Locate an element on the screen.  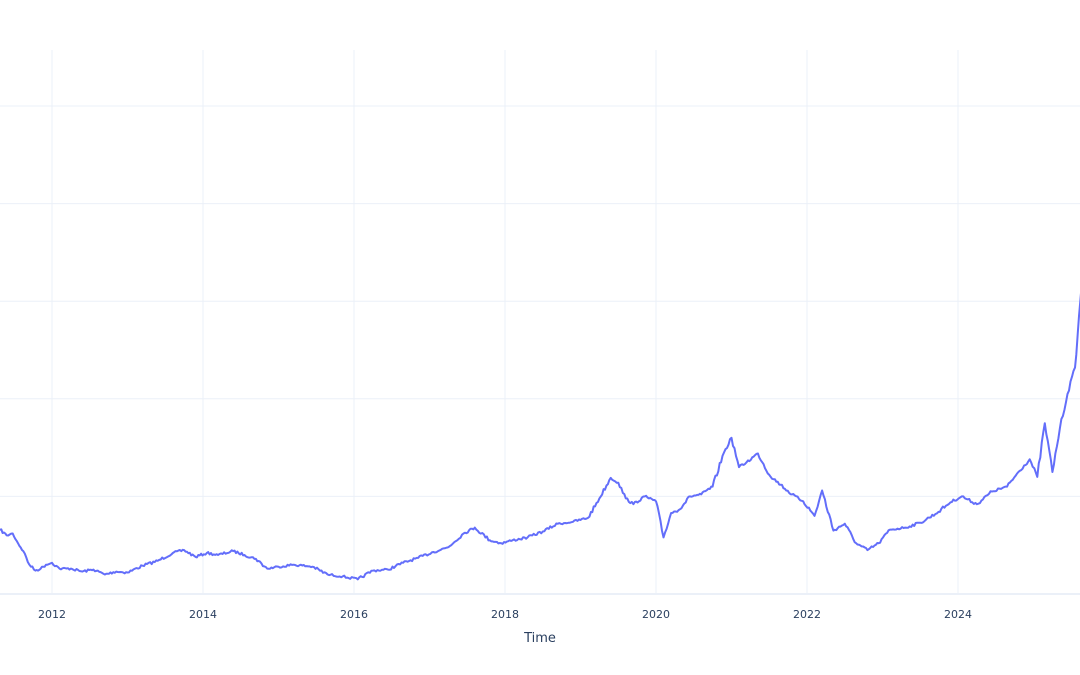
x-tick-label: 2024 is located at coordinates (958, 614).